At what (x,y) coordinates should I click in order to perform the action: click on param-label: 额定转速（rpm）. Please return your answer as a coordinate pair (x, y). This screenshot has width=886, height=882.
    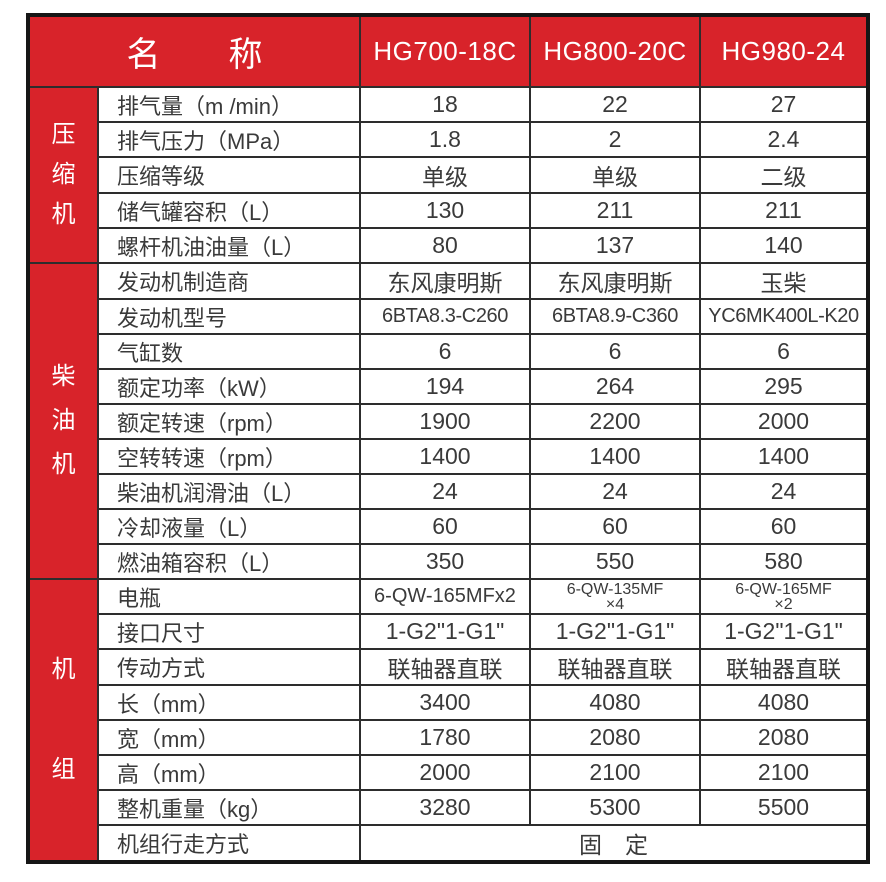
    Looking at the image, I should click on (229, 421).